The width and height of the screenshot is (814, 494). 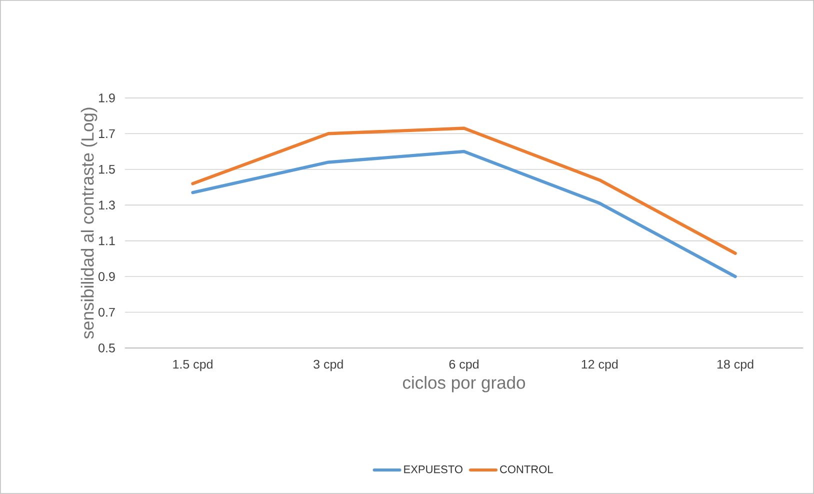 I want to click on y-tick-label: 0.9, so click(x=106, y=277).